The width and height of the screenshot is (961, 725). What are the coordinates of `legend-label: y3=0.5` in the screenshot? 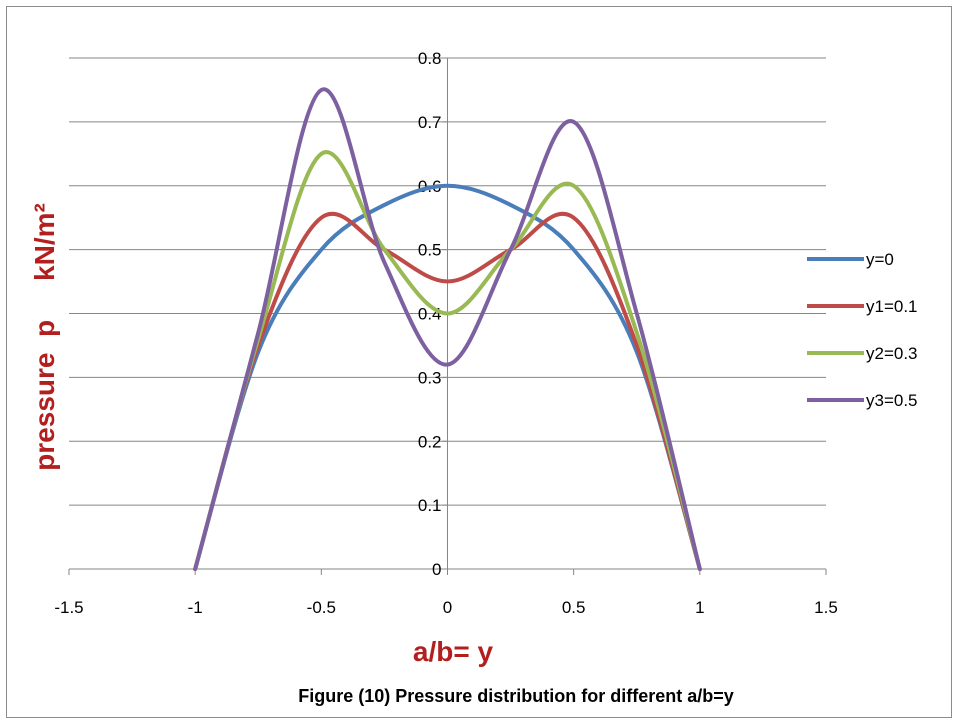 It's located at (892, 400).